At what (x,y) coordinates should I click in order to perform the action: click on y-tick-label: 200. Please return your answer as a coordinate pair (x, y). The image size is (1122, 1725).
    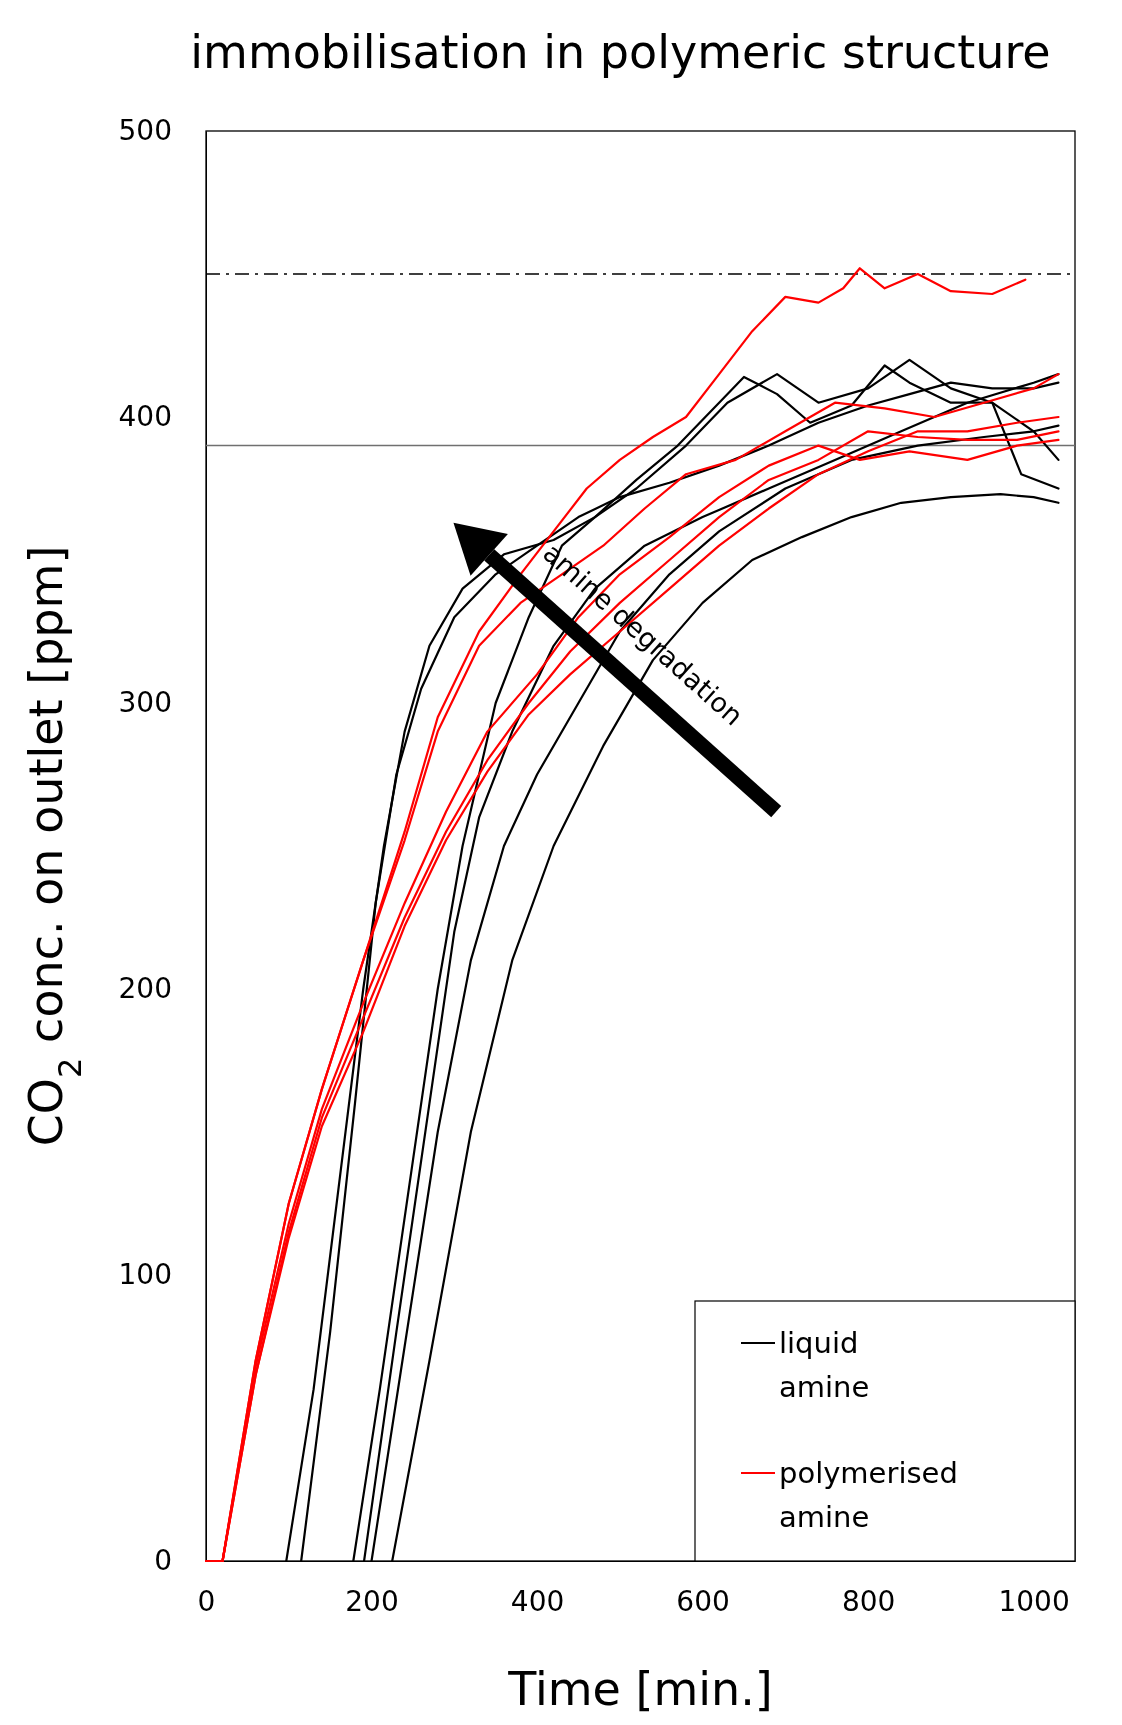
    Looking at the image, I should click on (145, 989).